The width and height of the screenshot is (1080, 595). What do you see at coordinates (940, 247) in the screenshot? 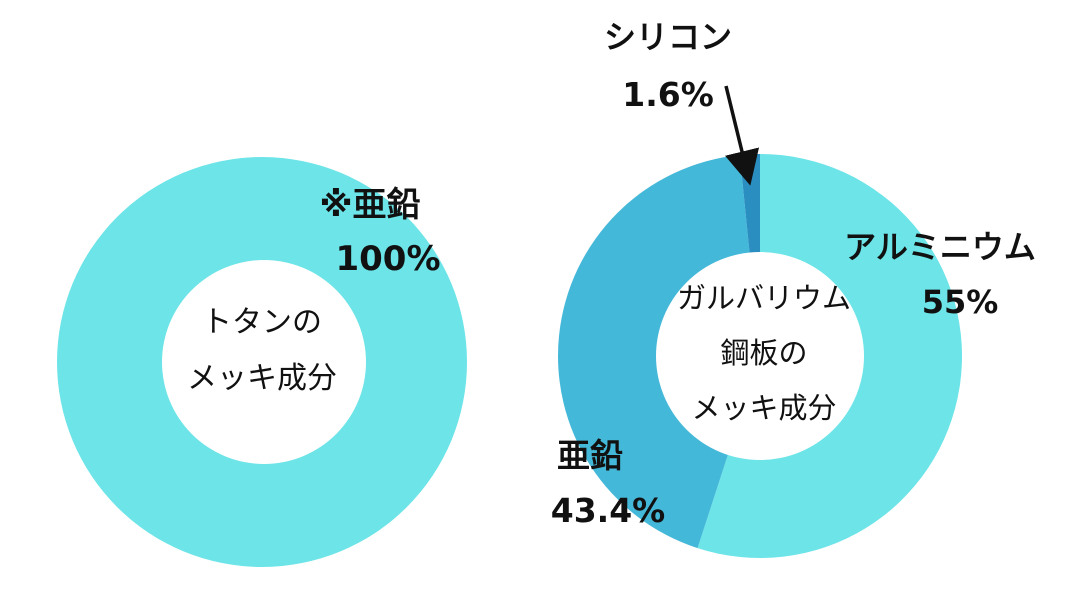
I see `right-slice-label-aluminium: アルミニウム` at bounding box center [940, 247].